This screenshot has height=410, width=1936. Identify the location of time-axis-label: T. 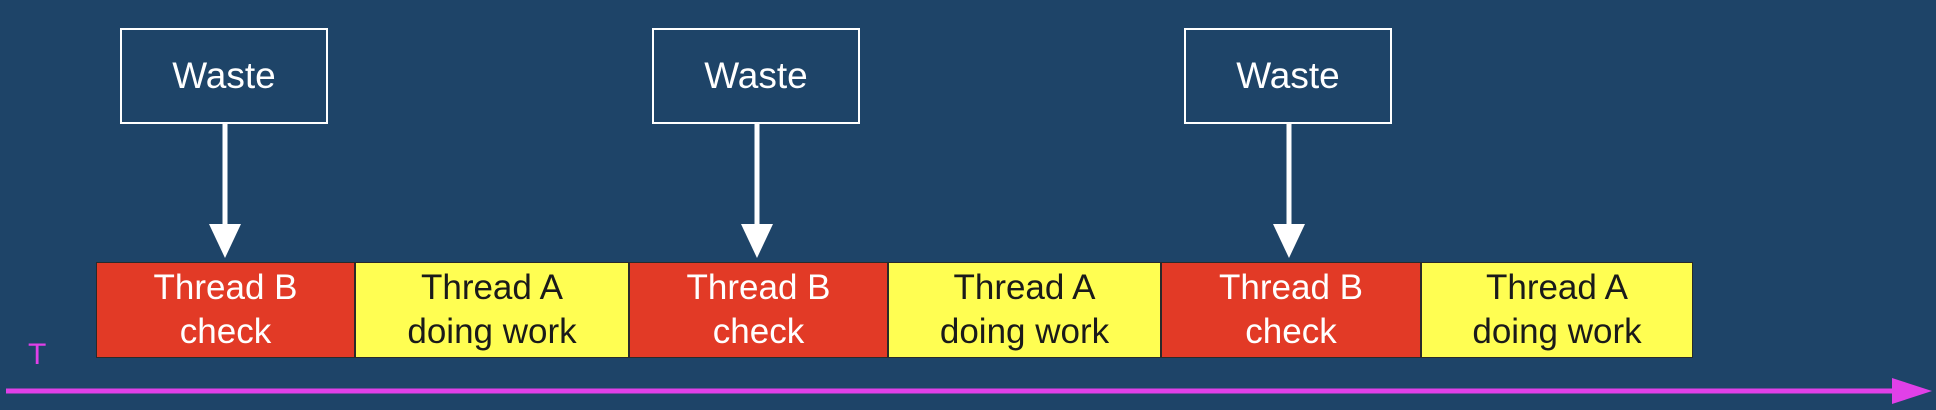
(37, 354).